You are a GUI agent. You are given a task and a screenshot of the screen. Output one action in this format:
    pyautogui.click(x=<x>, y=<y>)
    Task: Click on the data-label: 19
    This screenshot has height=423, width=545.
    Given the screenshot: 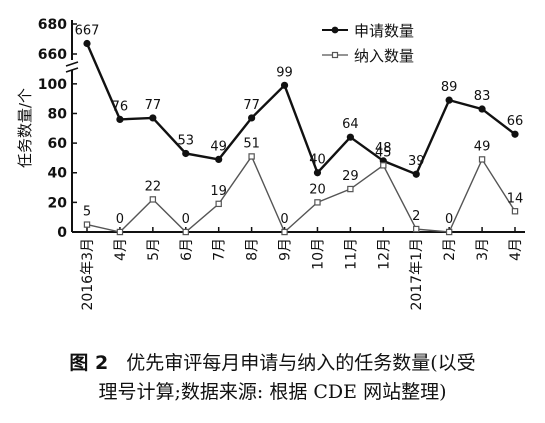 What is the action you would take?
    pyautogui.click(x=218, y=191)
    